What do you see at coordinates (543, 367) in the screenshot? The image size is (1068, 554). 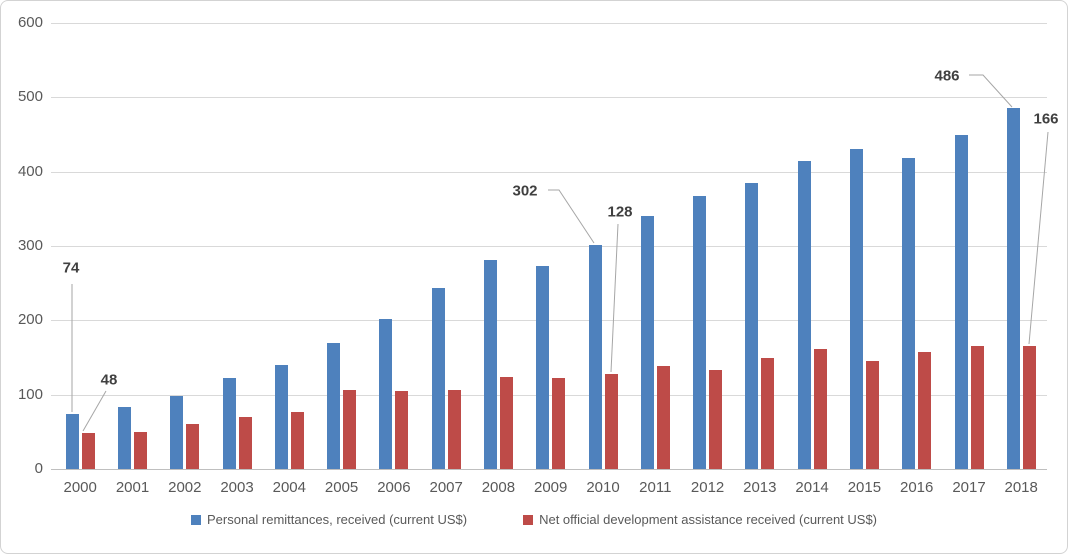 I see `bar-remittances-2009` at bounding box center [543, 367].